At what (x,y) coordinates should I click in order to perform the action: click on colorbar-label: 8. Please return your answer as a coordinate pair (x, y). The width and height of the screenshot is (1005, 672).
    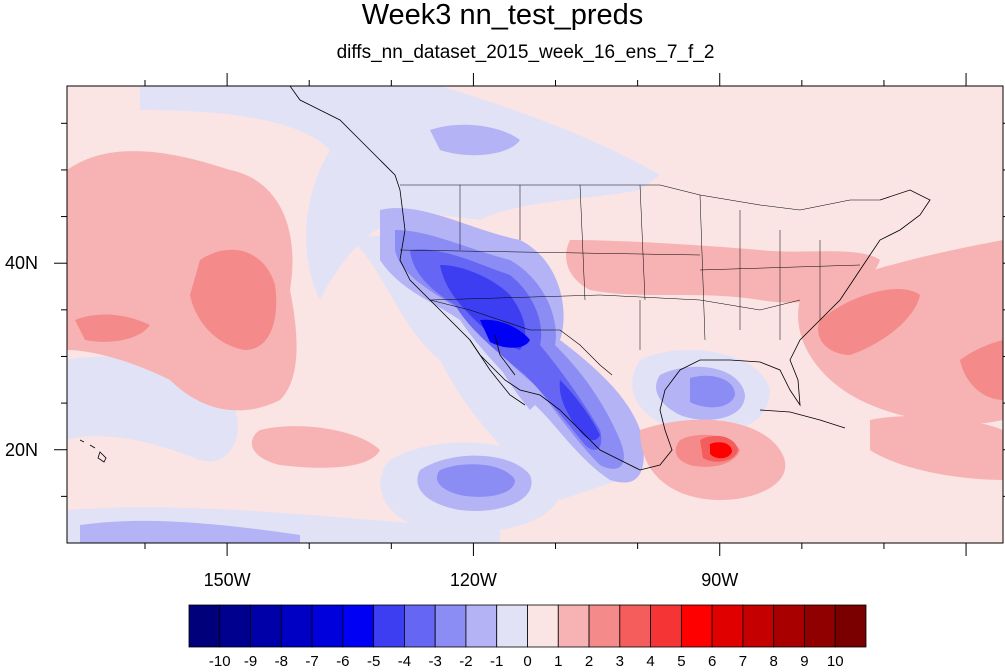
    Looking at the image, I should click on (773, 661).